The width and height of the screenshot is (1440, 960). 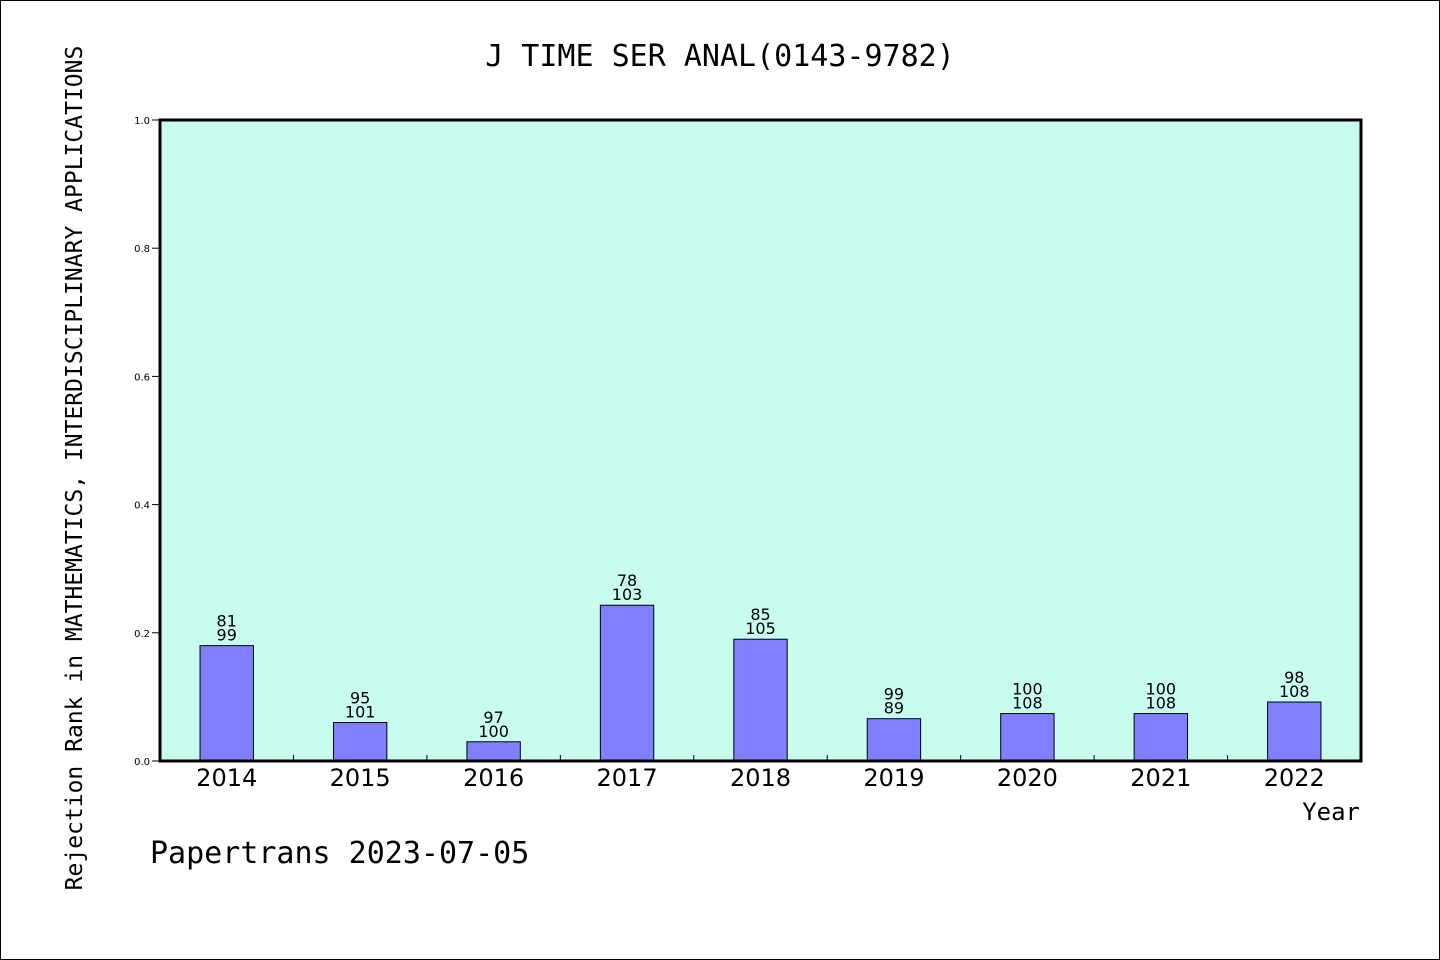 What do you see at coordinates (142, 121) in the screenshot?
I see `y-tick-label: 1.0` at bounding box center [142, 121].